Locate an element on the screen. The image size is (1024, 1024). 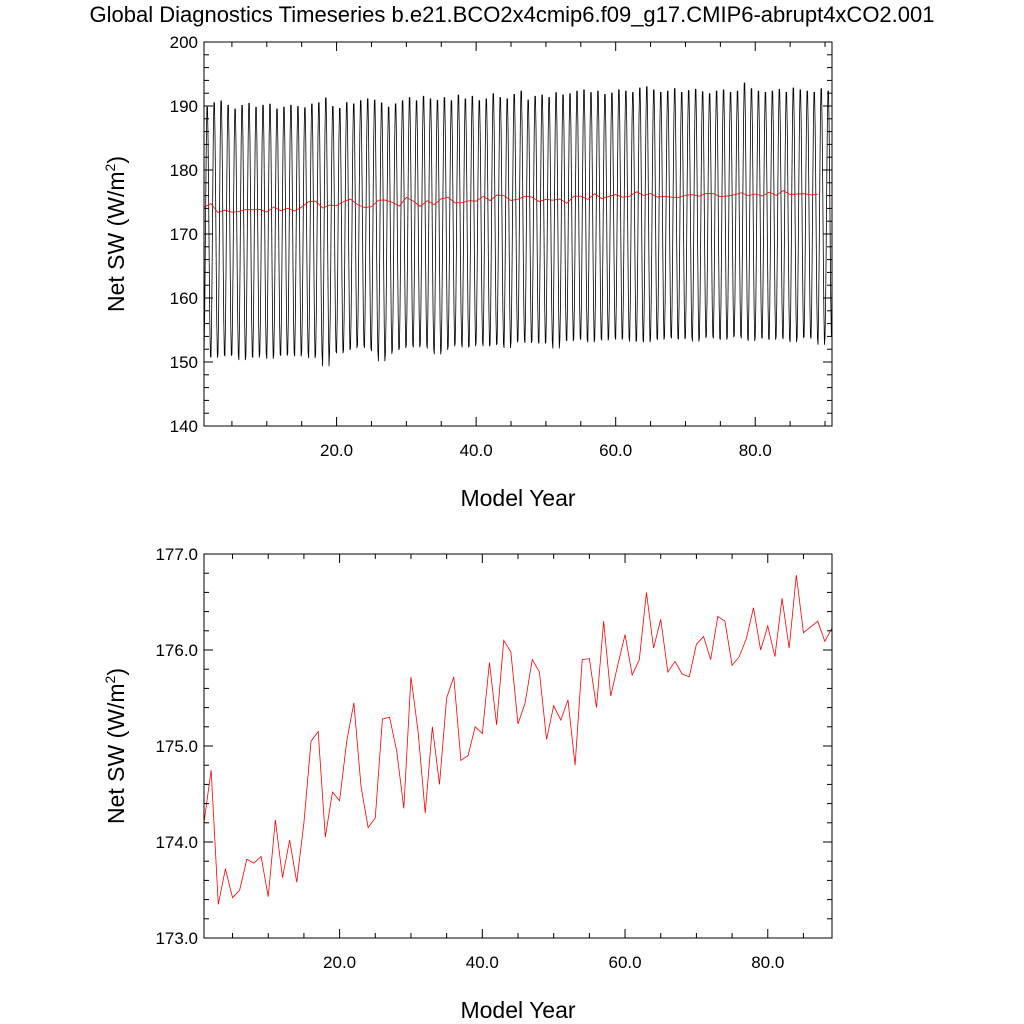
y-tick-label: 175.0 is located at coordinates (176, 746).